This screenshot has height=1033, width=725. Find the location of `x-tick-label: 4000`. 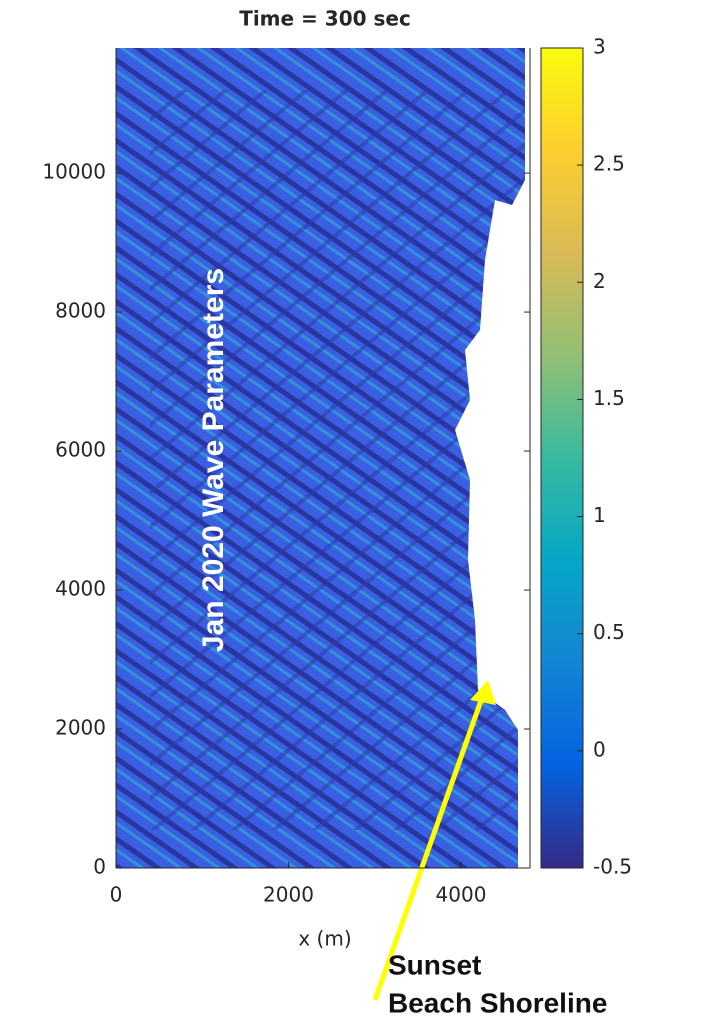

x-tick-label: 4000 is located at coordinates (461, 895).